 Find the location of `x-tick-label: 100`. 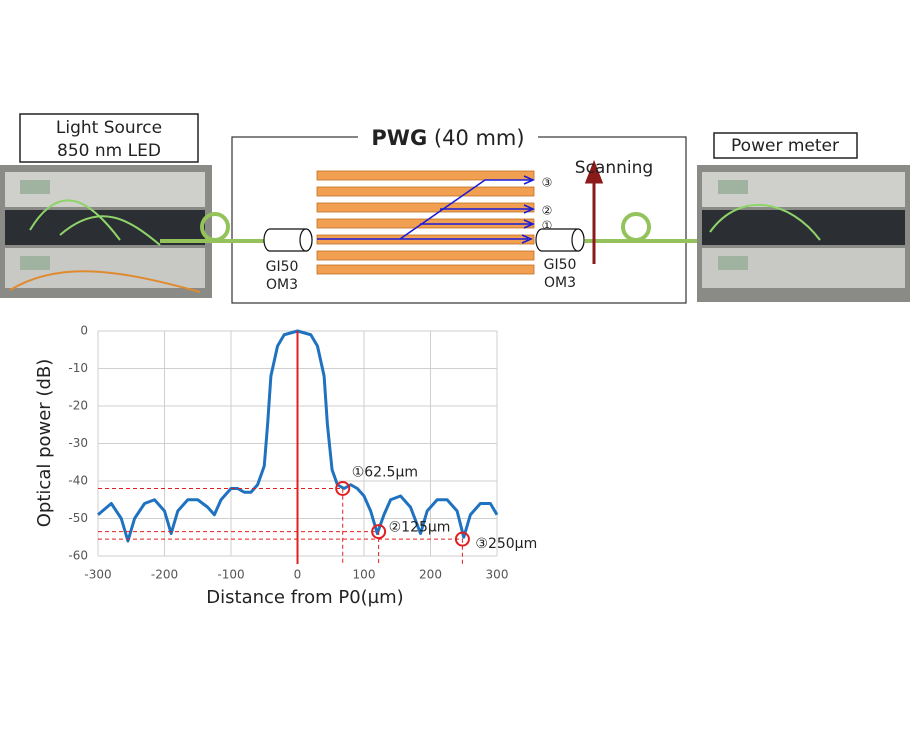

x-tick-label: 100 is located at coordinates (364, 575).